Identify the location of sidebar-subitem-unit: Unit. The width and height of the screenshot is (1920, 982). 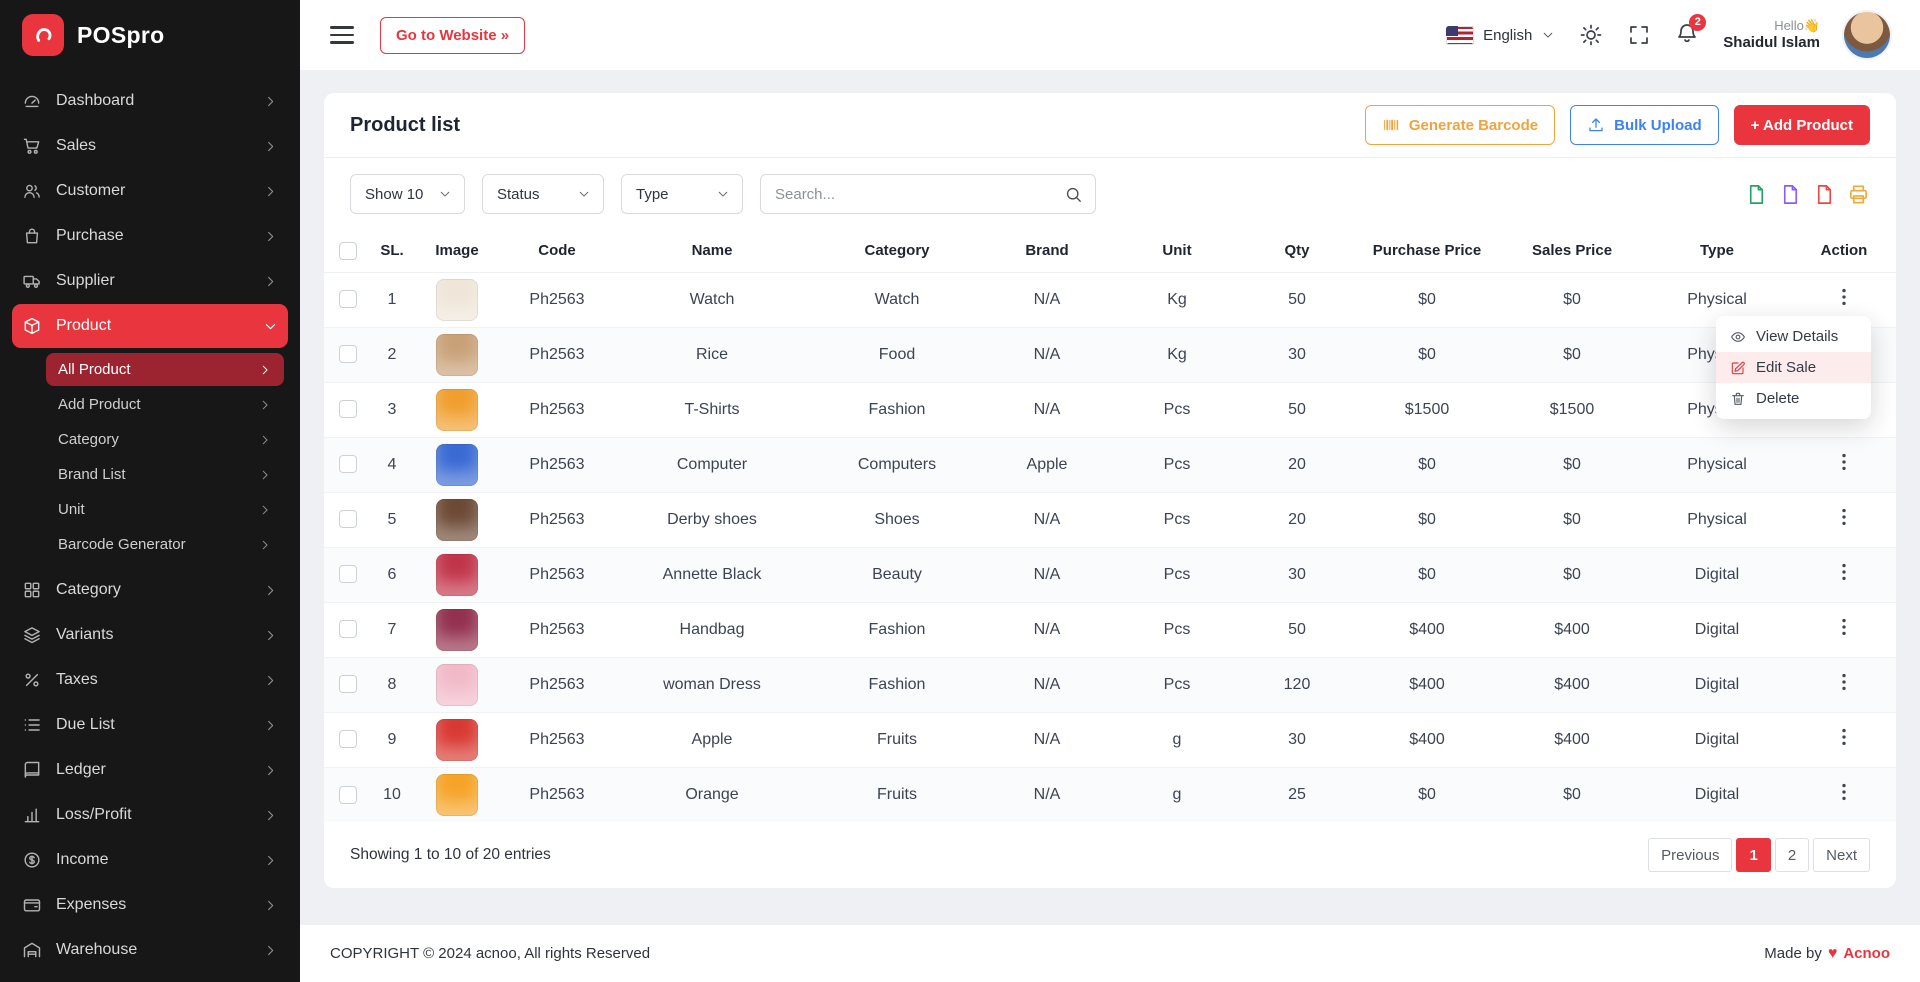
(165, 509).